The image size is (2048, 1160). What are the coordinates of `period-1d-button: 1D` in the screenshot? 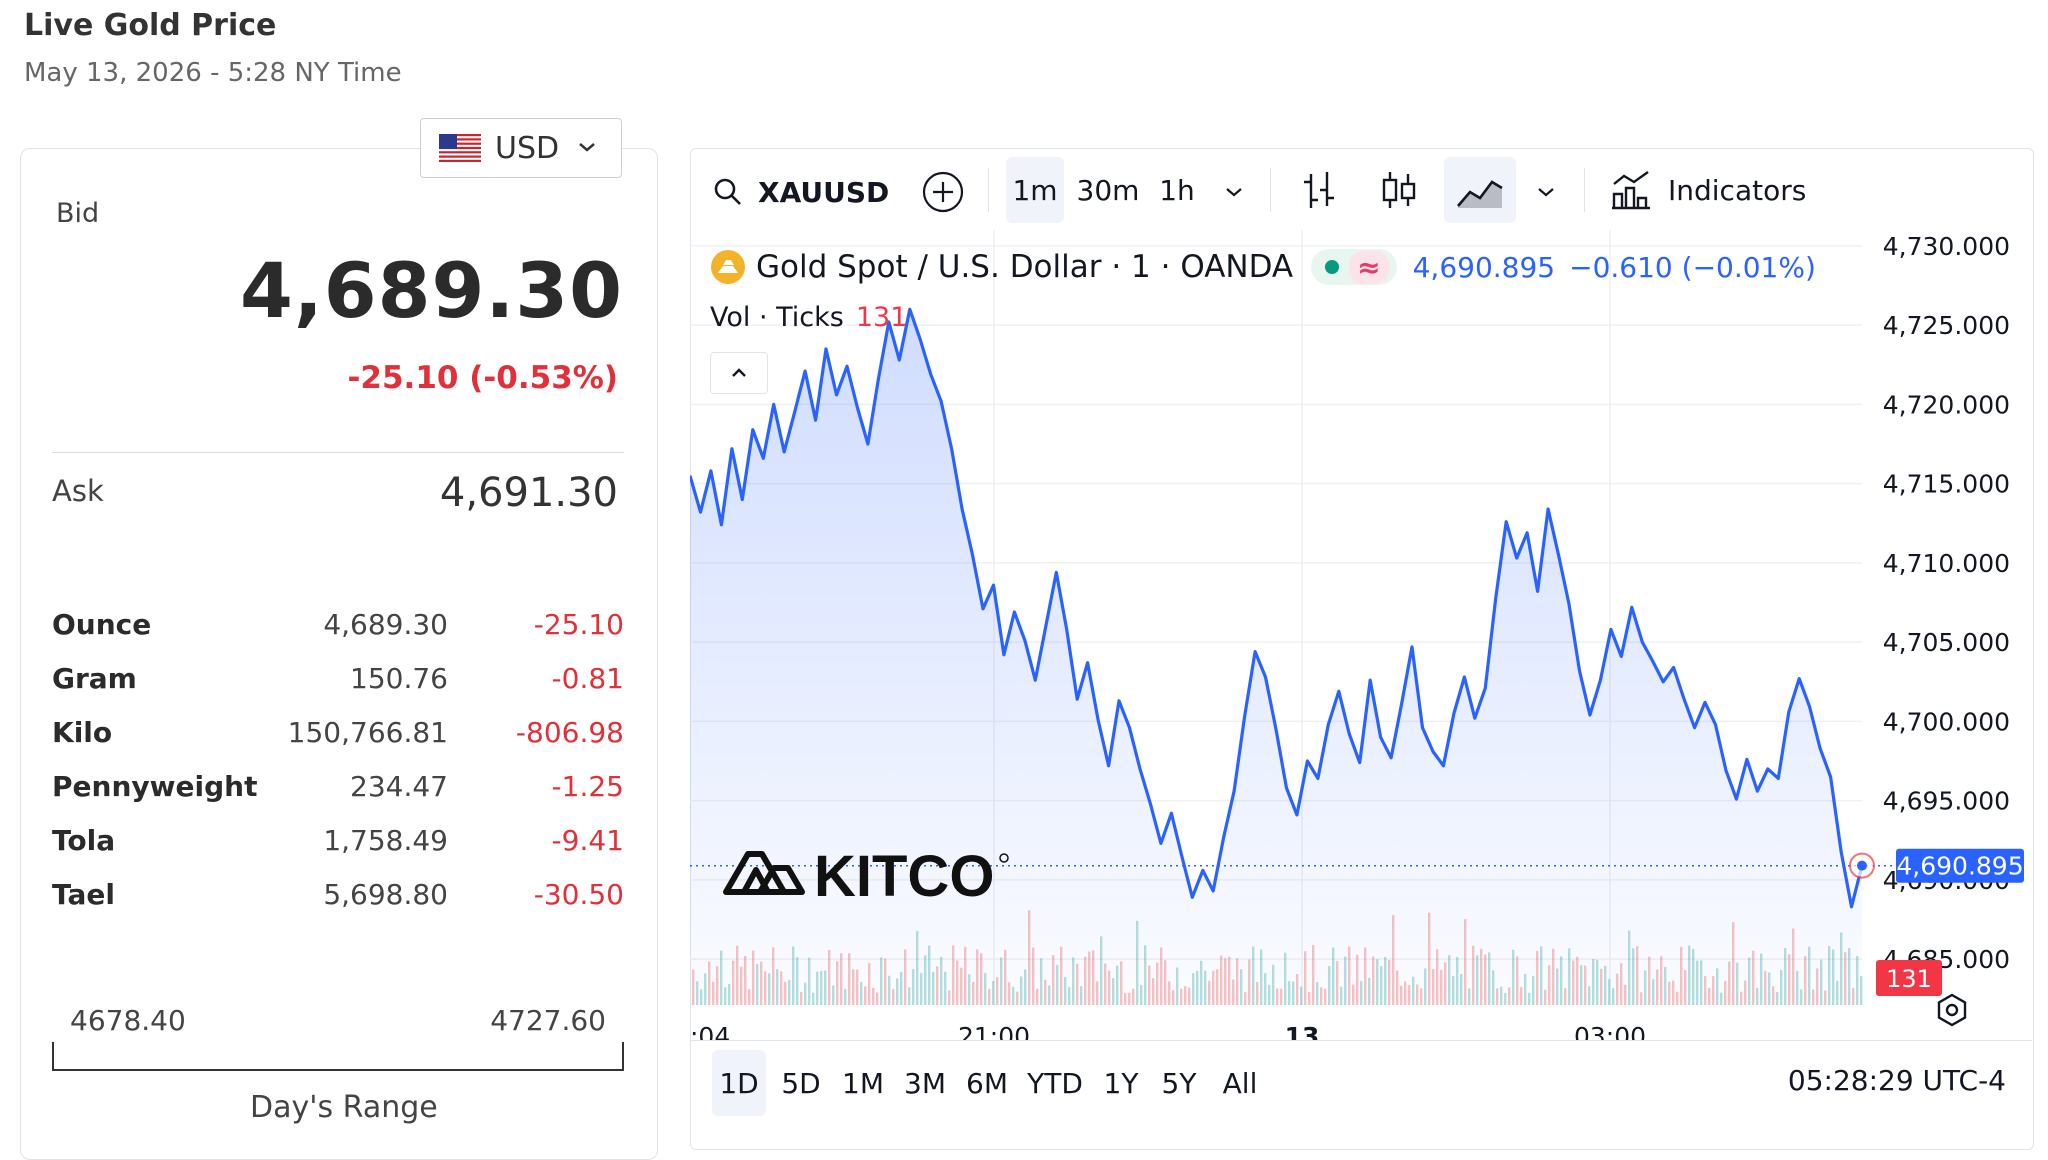 It's located at (739, 1083).